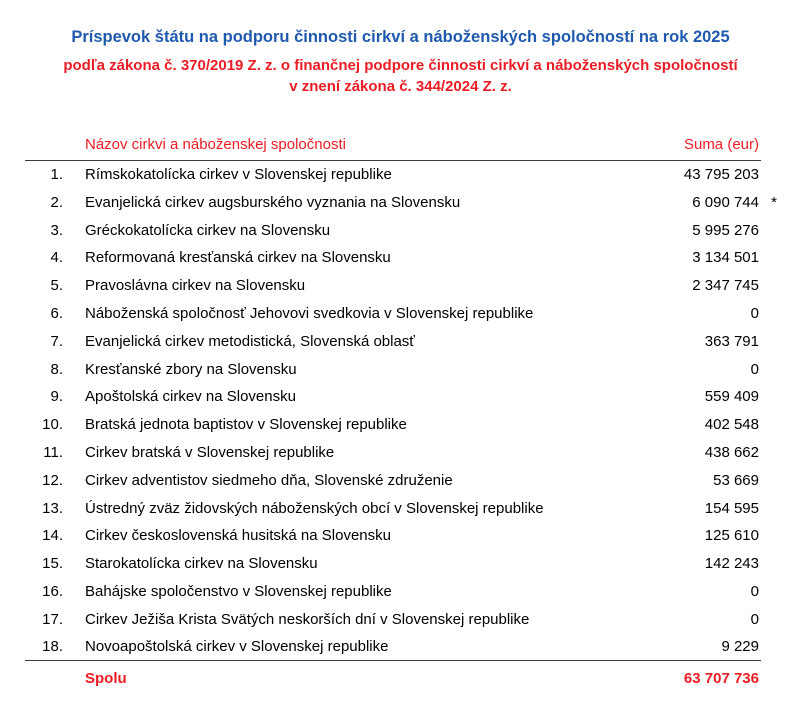 This screenshot has width=801, height=720. What do you see at coordinates (44, 148) in the screenshot?
I see `column-header-number` at bounding box center [44, 148].